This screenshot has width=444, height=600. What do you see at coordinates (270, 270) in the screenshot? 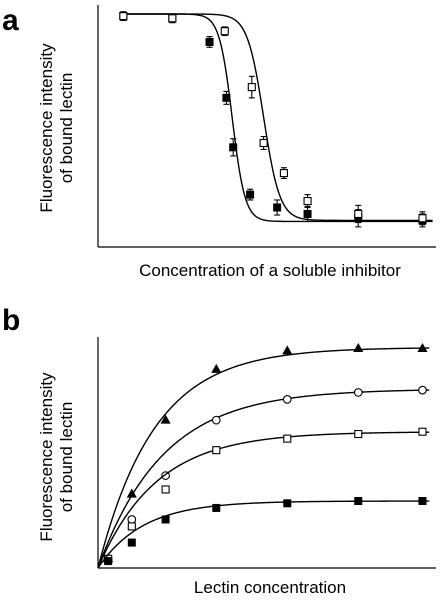
I see `panel-a-xlabel: Concentration of a soluble inhibitor` at bounding box center [270, 270].